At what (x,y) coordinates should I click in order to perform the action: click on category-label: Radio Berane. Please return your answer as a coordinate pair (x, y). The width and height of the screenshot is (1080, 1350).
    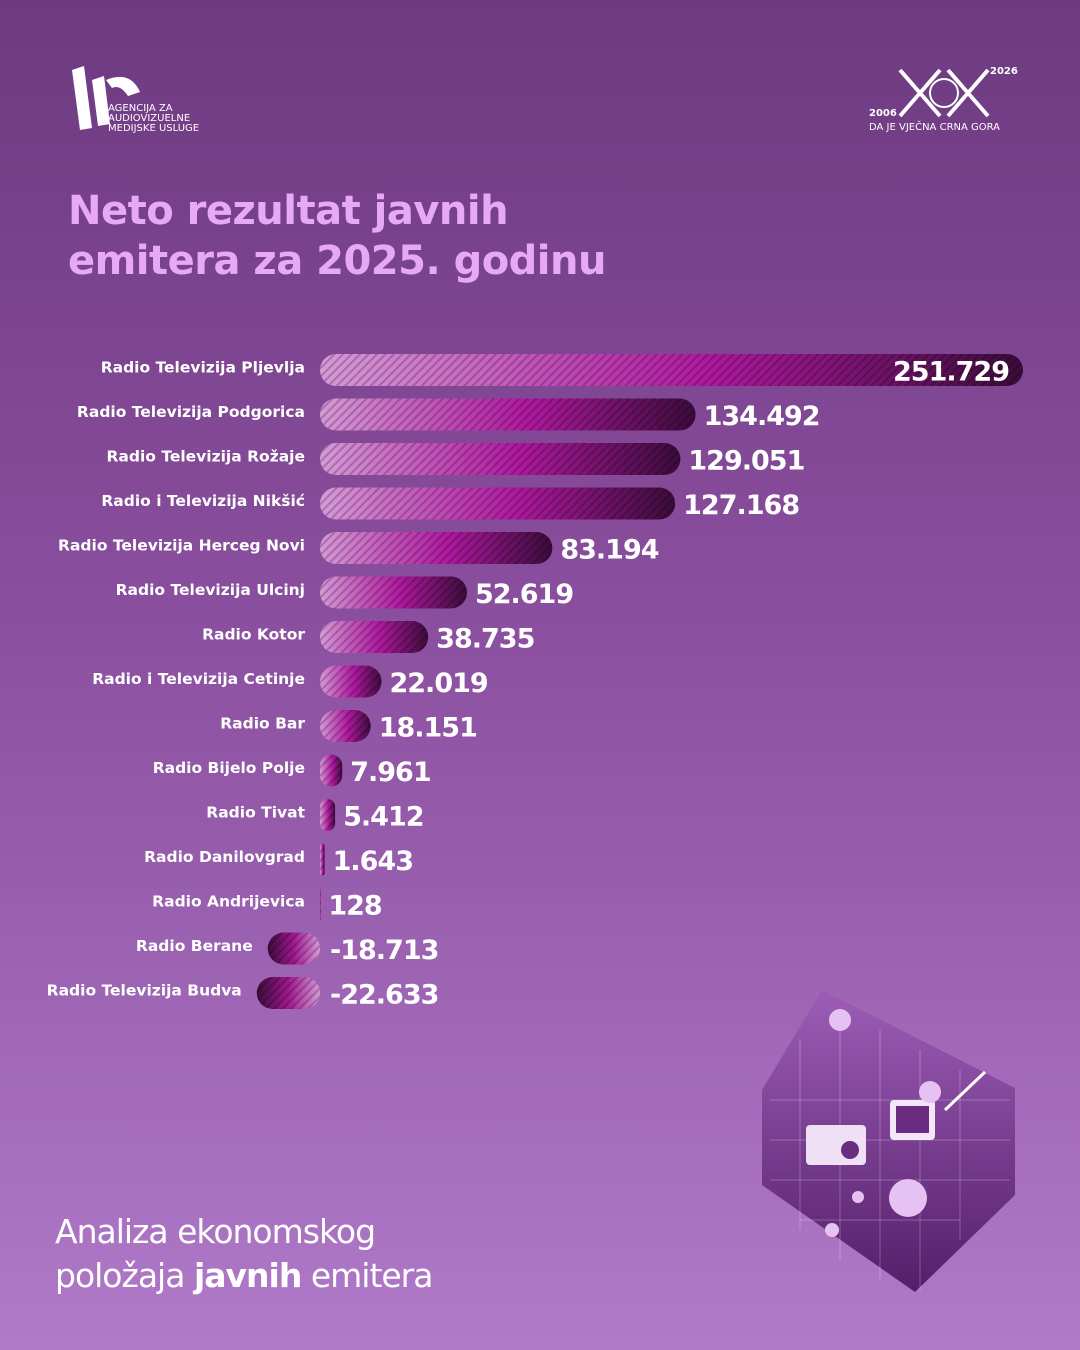
    Looking at the image, I should click on (194, 946).